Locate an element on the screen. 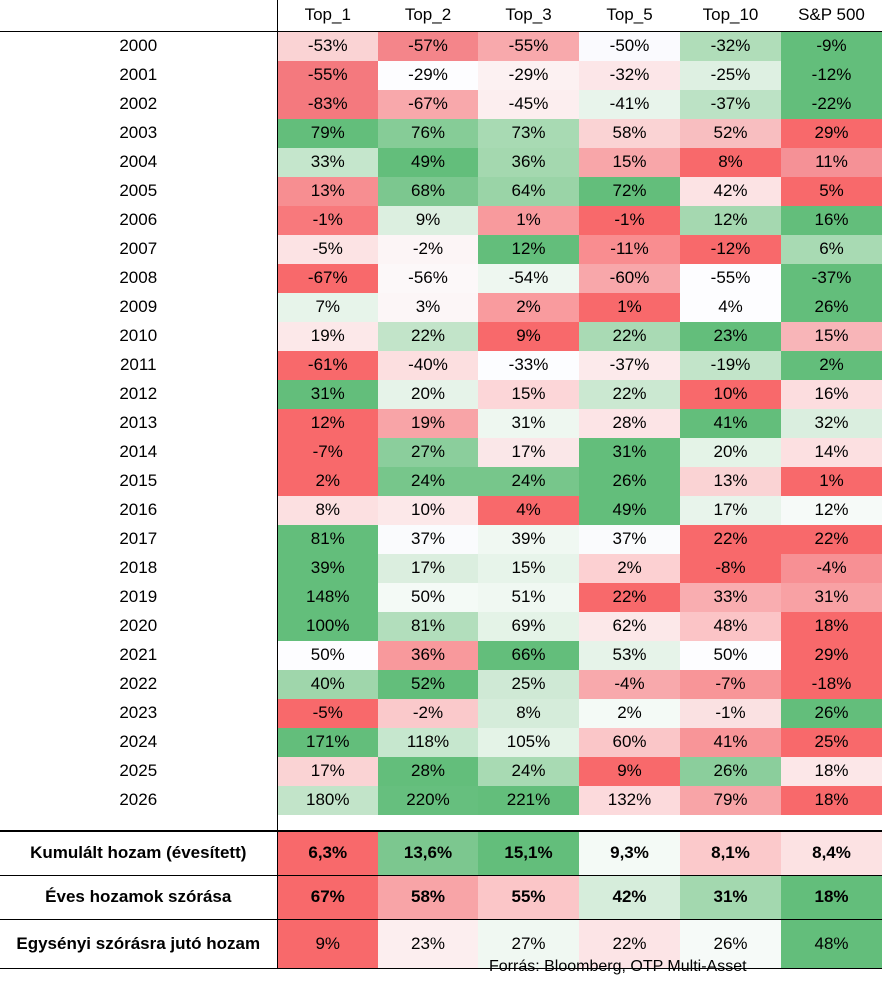  column-header-top-10: Top_10 is located at coordinates (730, 16).